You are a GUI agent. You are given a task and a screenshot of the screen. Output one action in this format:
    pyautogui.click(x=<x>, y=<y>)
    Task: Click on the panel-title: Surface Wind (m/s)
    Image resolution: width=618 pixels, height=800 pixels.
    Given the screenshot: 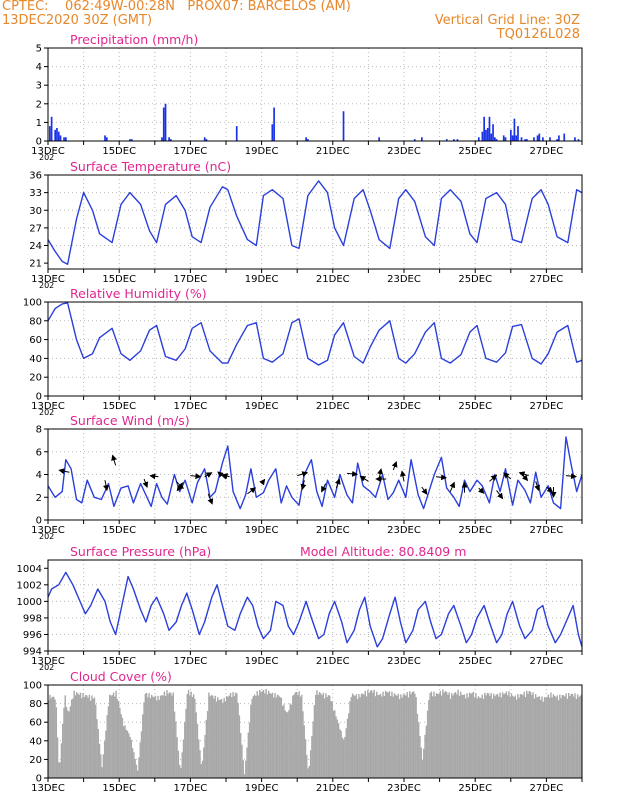 What is the action you would take?
    pyautogui.click(x=130, y=420)
    